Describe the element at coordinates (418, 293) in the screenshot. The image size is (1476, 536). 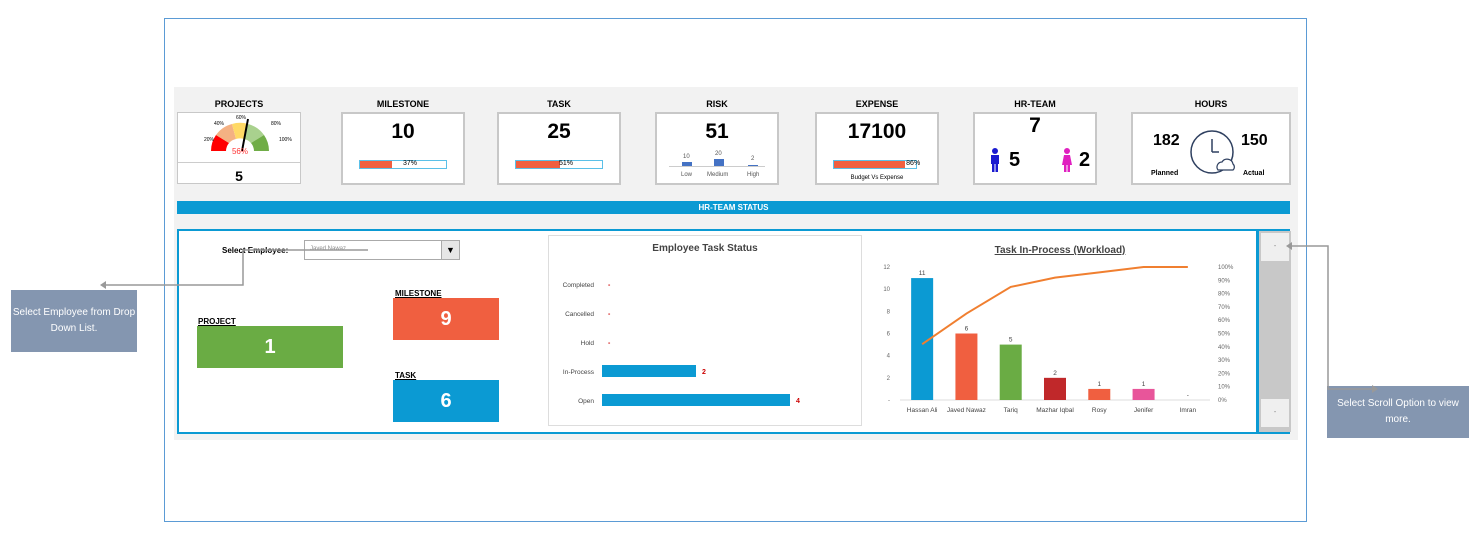
I see `milestone-label: MILESTONE` at that location.